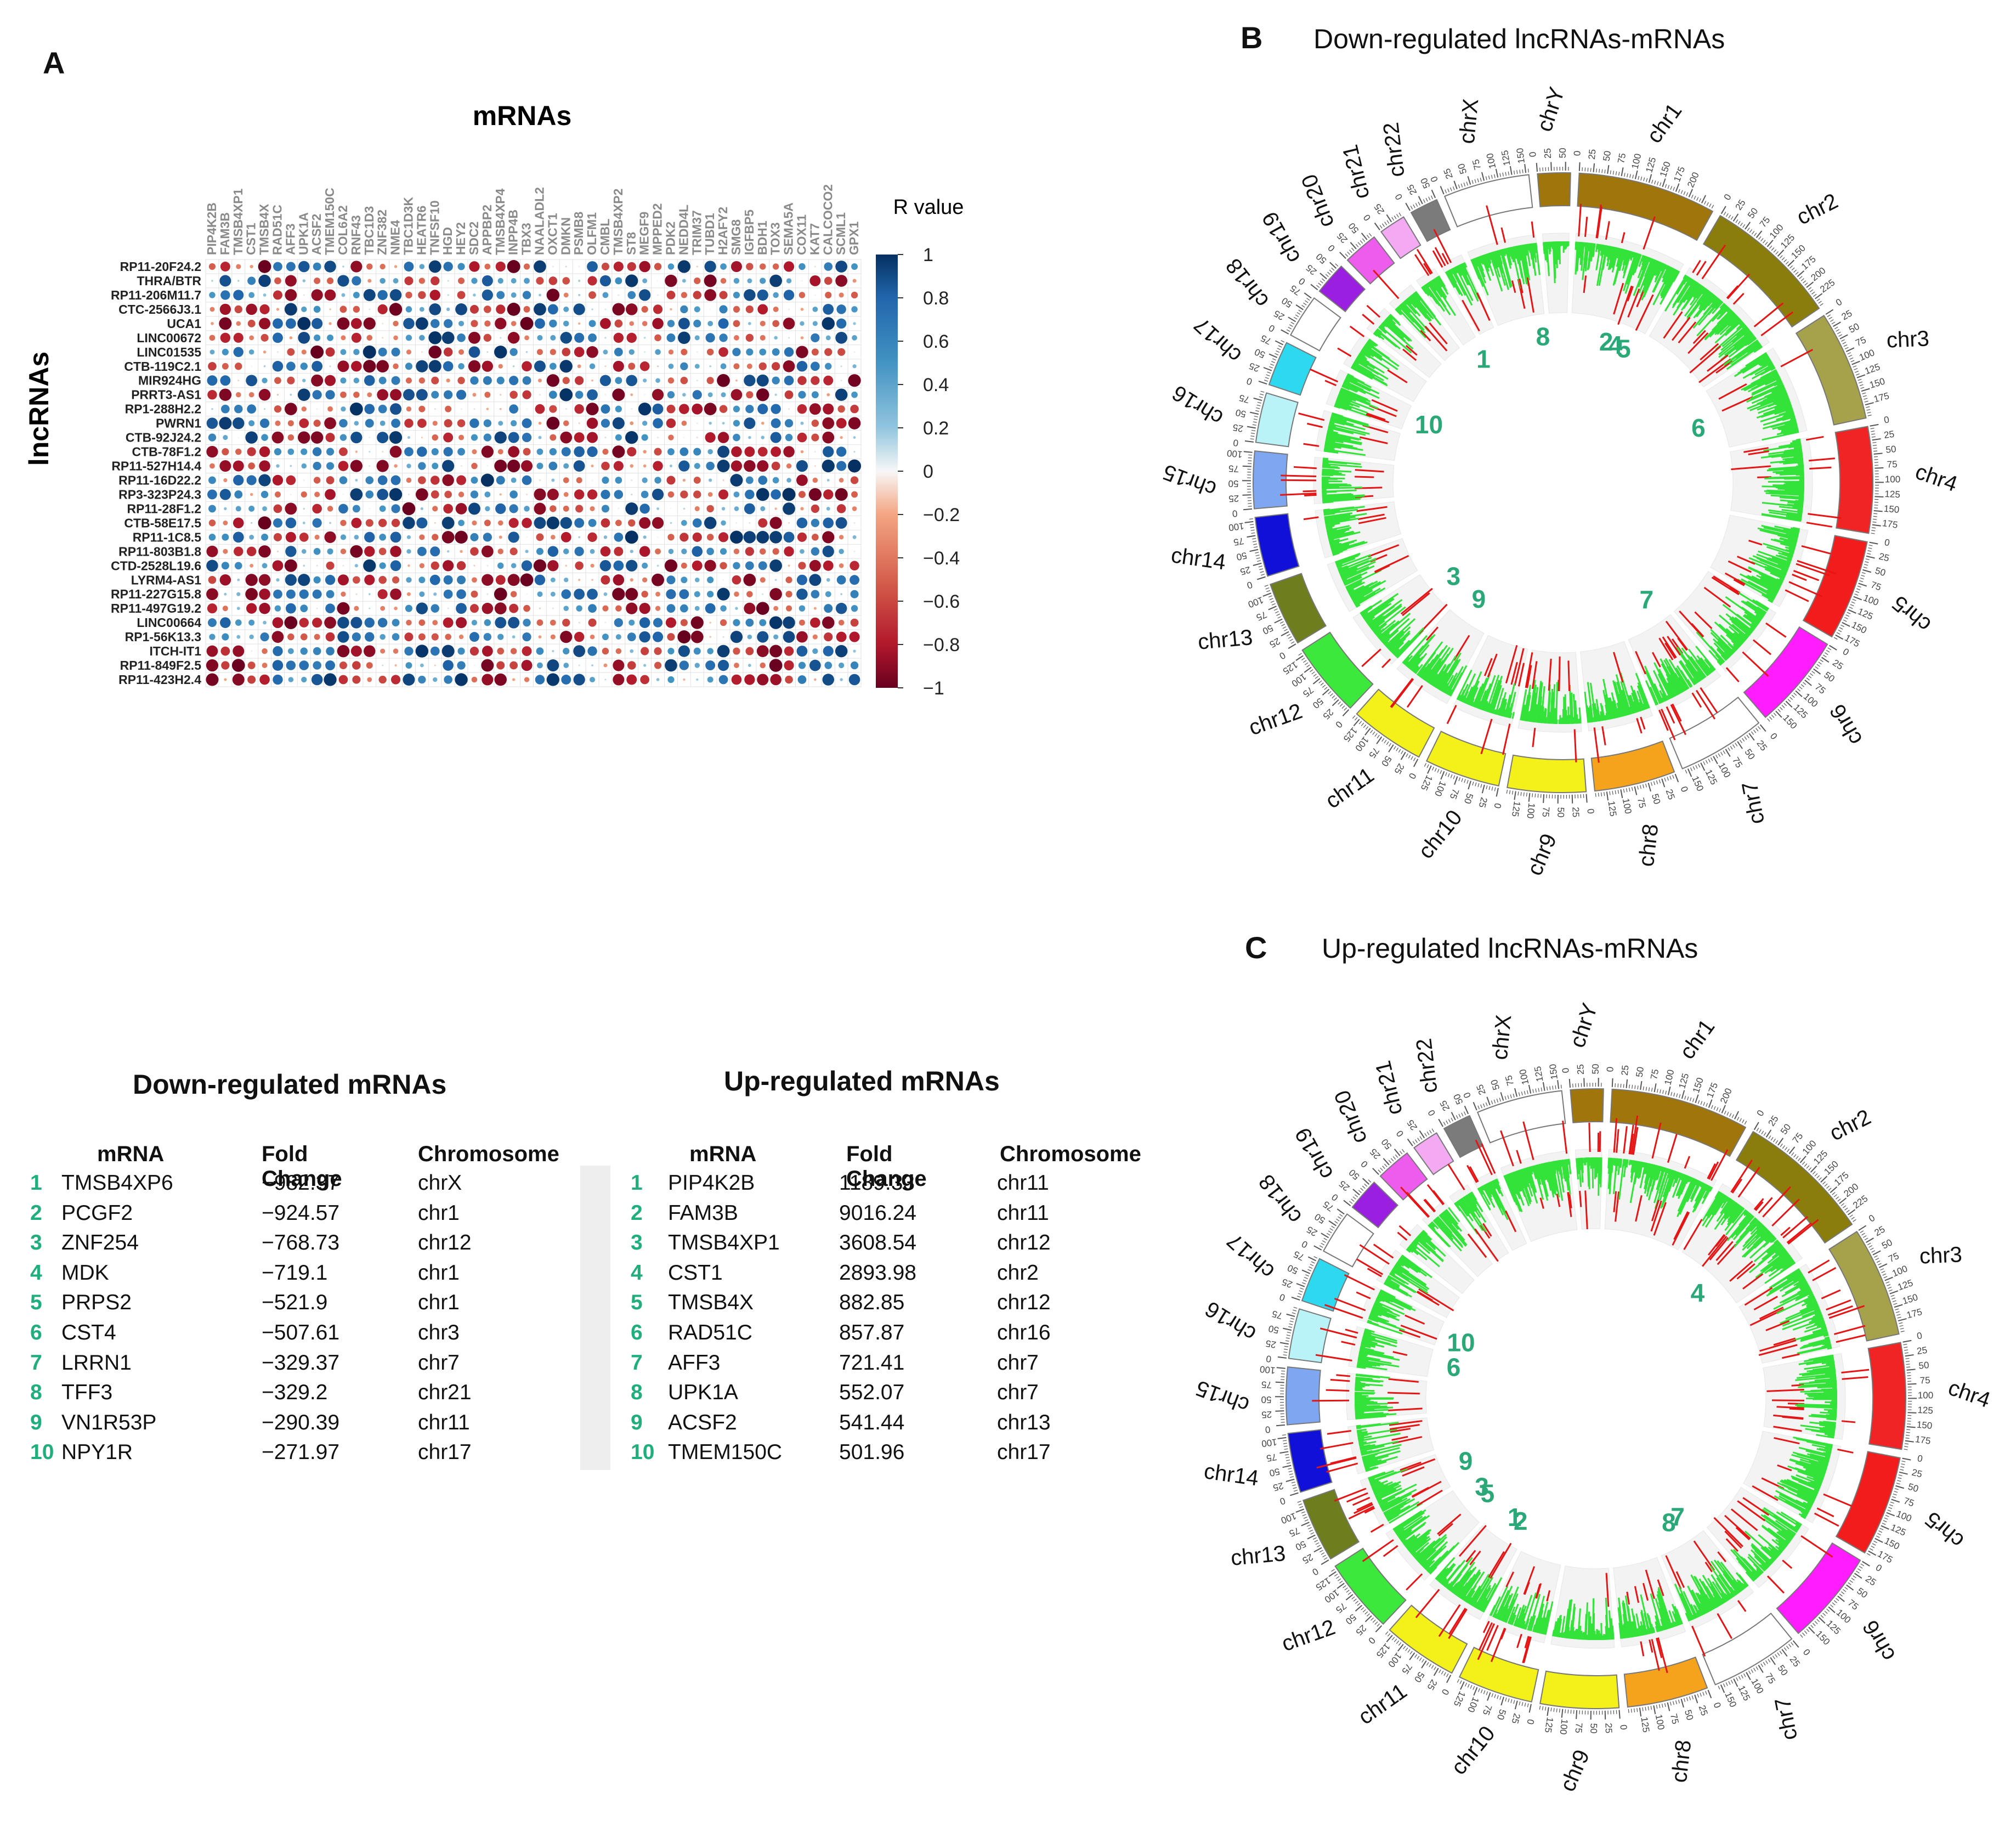 The image size is (2016, 1826). What do you see at coordinates (1488, 201) in the screenshot?
I see `ideogram-chrX` at bounding box center [1488, 201].